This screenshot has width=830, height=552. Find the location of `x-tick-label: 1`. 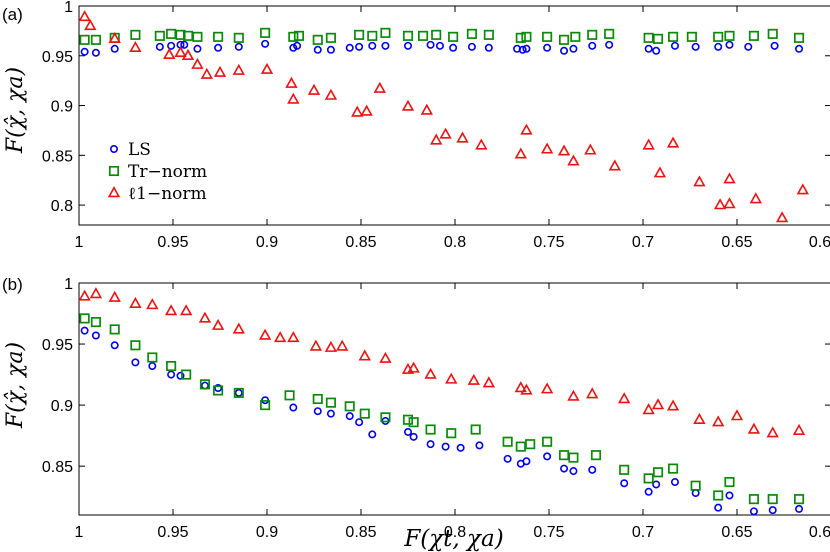

x-tick-label: 1 is located at coordinates (79, 532).